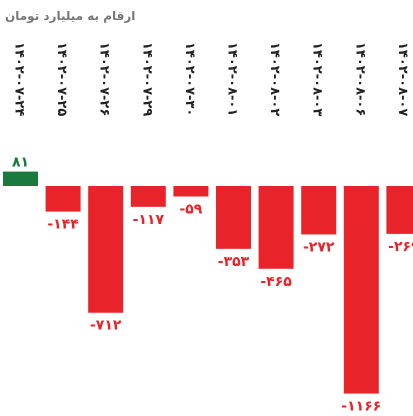 Image resolution: width=413 pixels, height=416 pixels. I want to click on value-label: -۳۵۳, so click(234, 262).